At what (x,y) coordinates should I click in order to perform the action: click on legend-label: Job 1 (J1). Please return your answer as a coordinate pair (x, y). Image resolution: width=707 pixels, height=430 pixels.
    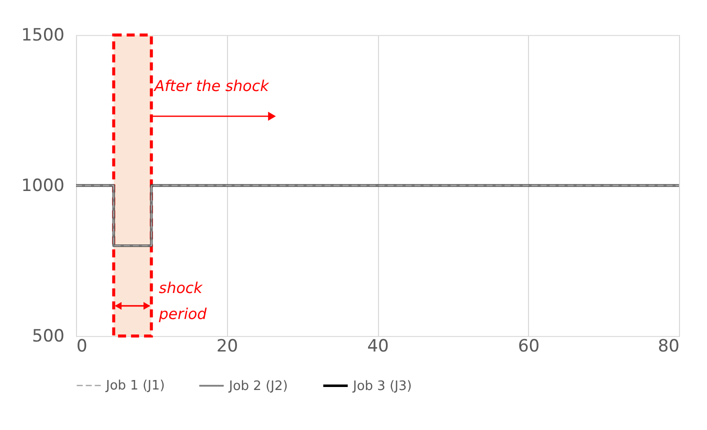
    Looking at the image, I should click on (135, 386).